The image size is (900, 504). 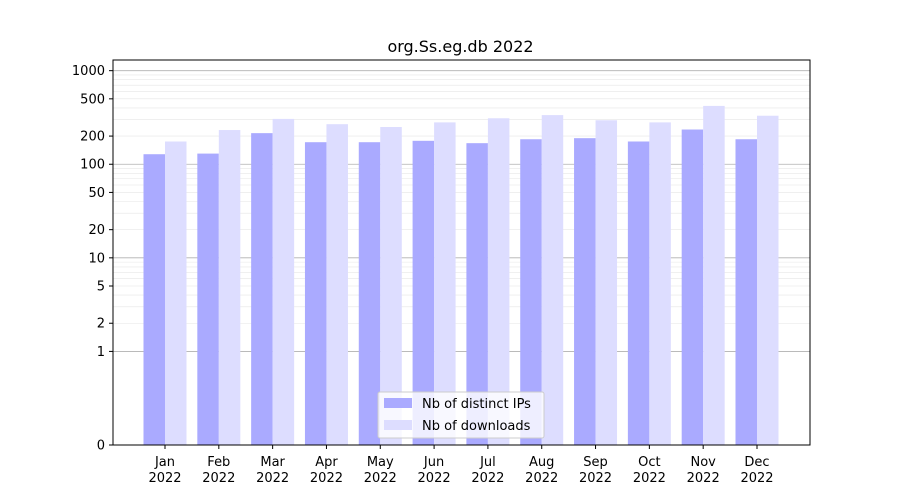 I want to click on x-tick-label-month: Nov, so click(x=703, y=462).